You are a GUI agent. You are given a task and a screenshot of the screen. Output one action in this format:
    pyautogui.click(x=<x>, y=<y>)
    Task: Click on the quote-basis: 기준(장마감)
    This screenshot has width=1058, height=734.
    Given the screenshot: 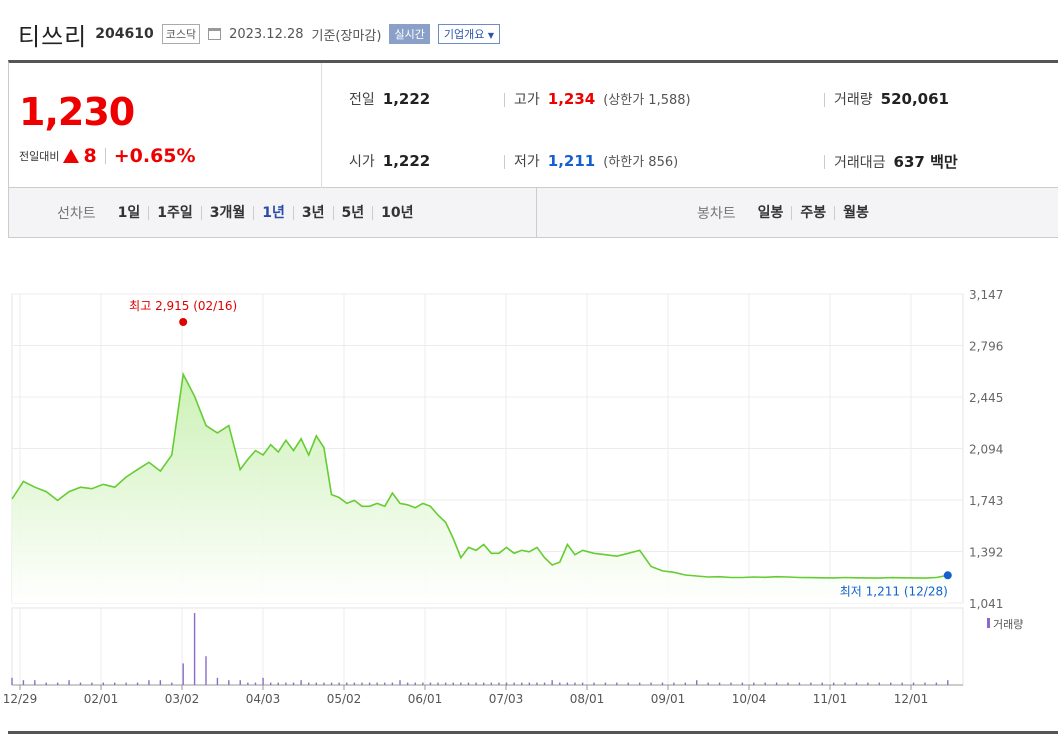 What is the action you would take?
    pyautogui.click(x=346, y=36)
    